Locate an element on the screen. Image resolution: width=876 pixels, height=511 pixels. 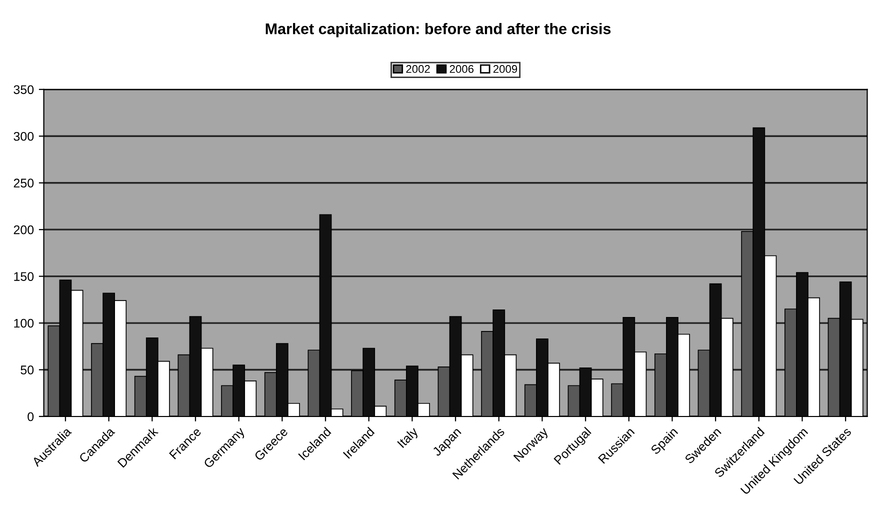
legend-label: 2009 is located at coordinates (505, 69).